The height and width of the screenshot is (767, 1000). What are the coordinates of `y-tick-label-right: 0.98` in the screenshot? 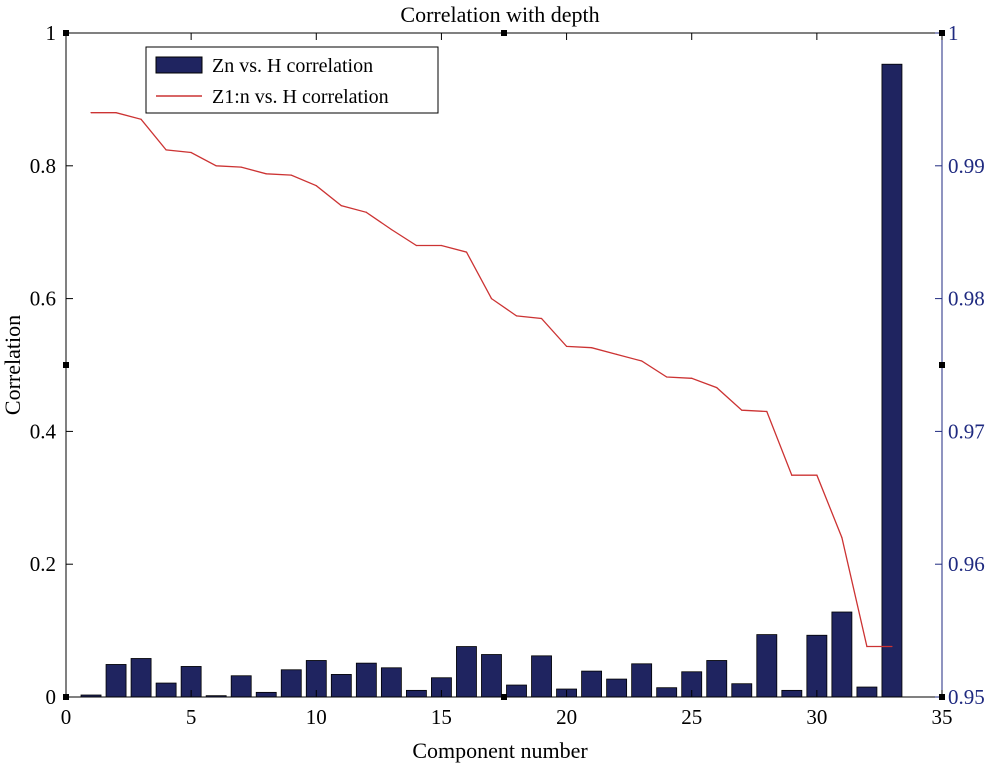 It's located at (966, 299).